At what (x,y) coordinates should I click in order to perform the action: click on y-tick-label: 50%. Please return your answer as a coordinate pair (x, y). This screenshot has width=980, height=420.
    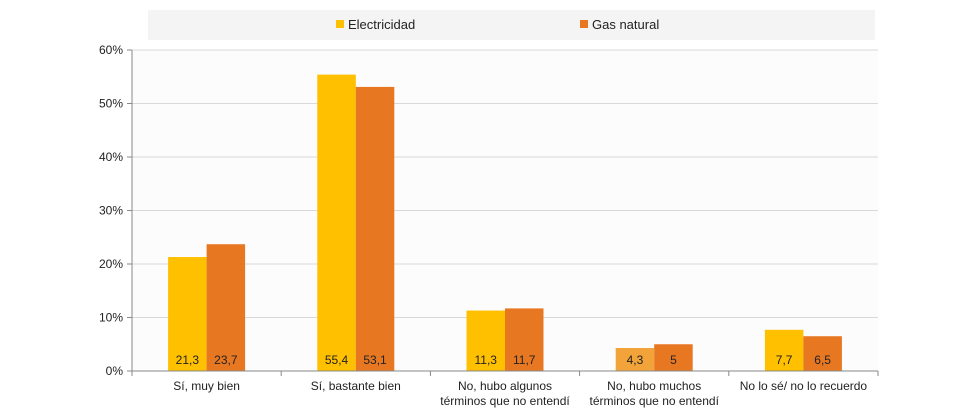
    Looking at the image, I should click on (111, 104).